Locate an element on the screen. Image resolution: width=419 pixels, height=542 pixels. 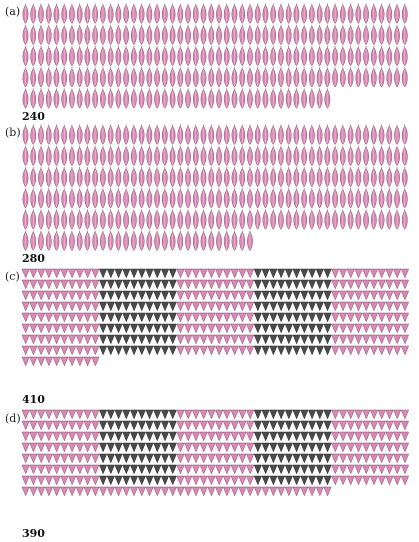
panel-a-total: 240 is located at coordinates (33, 116).